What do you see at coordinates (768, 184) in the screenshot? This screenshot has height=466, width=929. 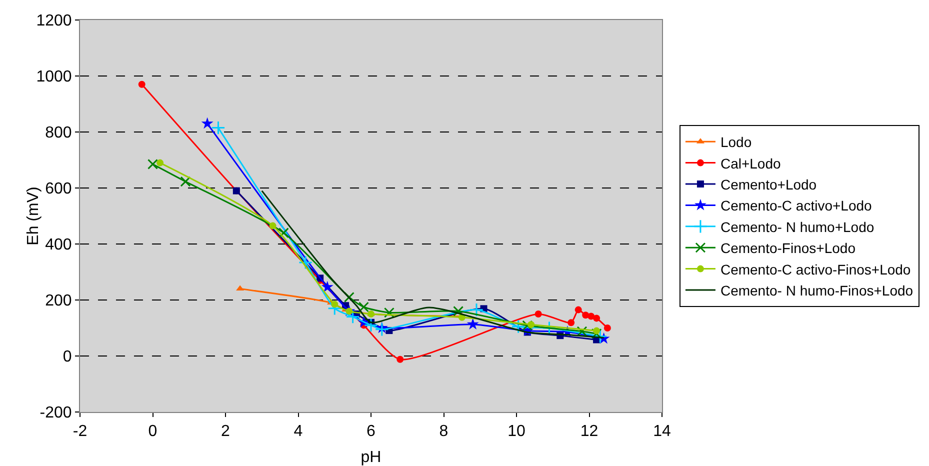 I see `legend-label: Cemento+Lodo` at bounding box center [768, 184].